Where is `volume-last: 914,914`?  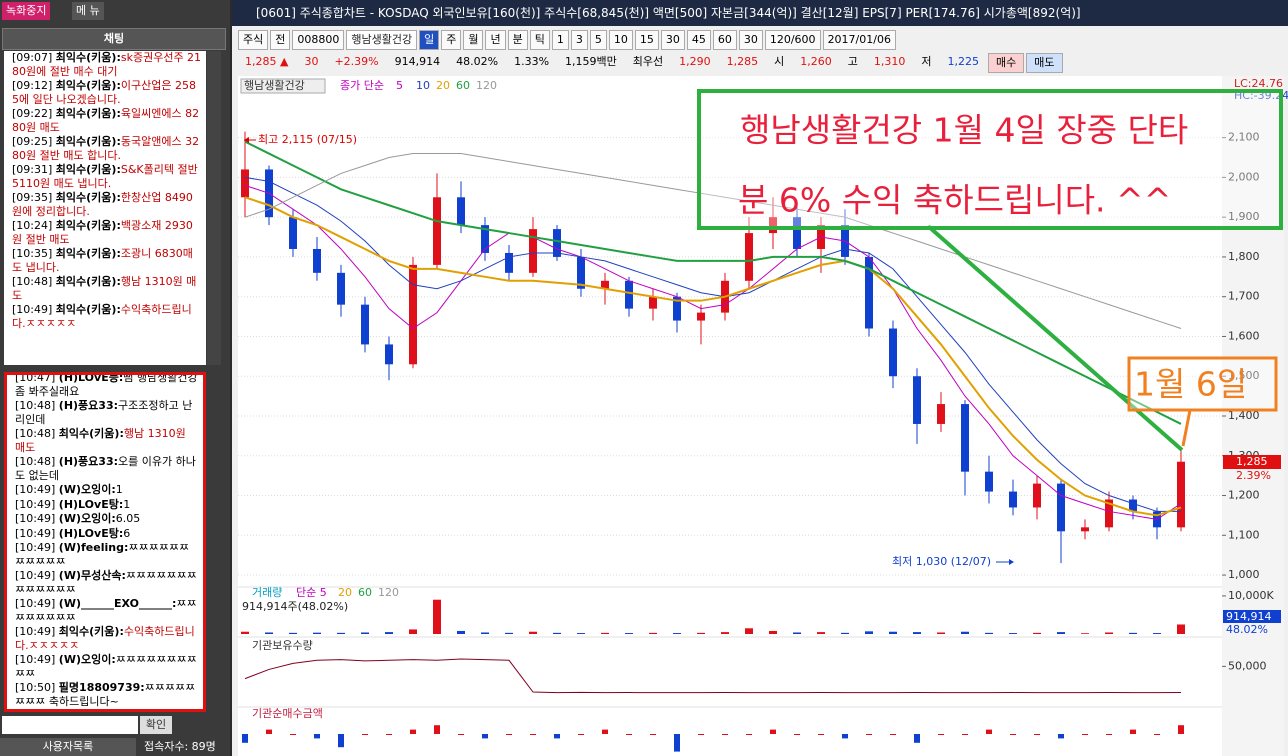
volume-last: 914,914 is located at coordinates (1249, 616).